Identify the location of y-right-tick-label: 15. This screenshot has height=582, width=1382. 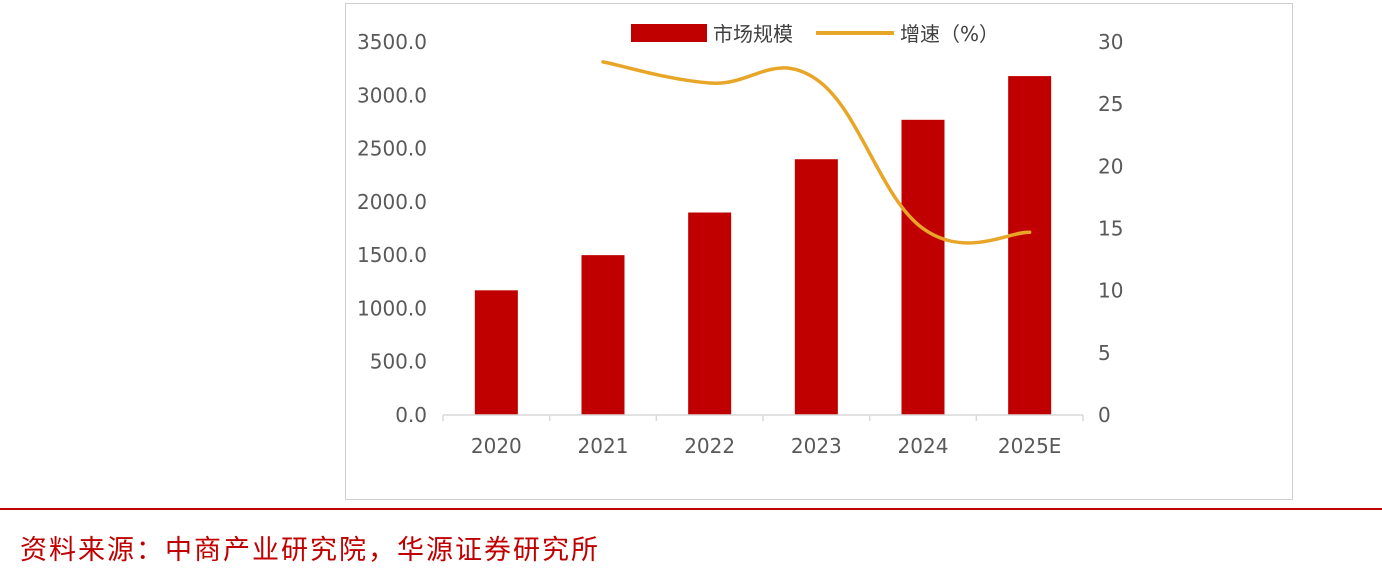
(1110, 229).